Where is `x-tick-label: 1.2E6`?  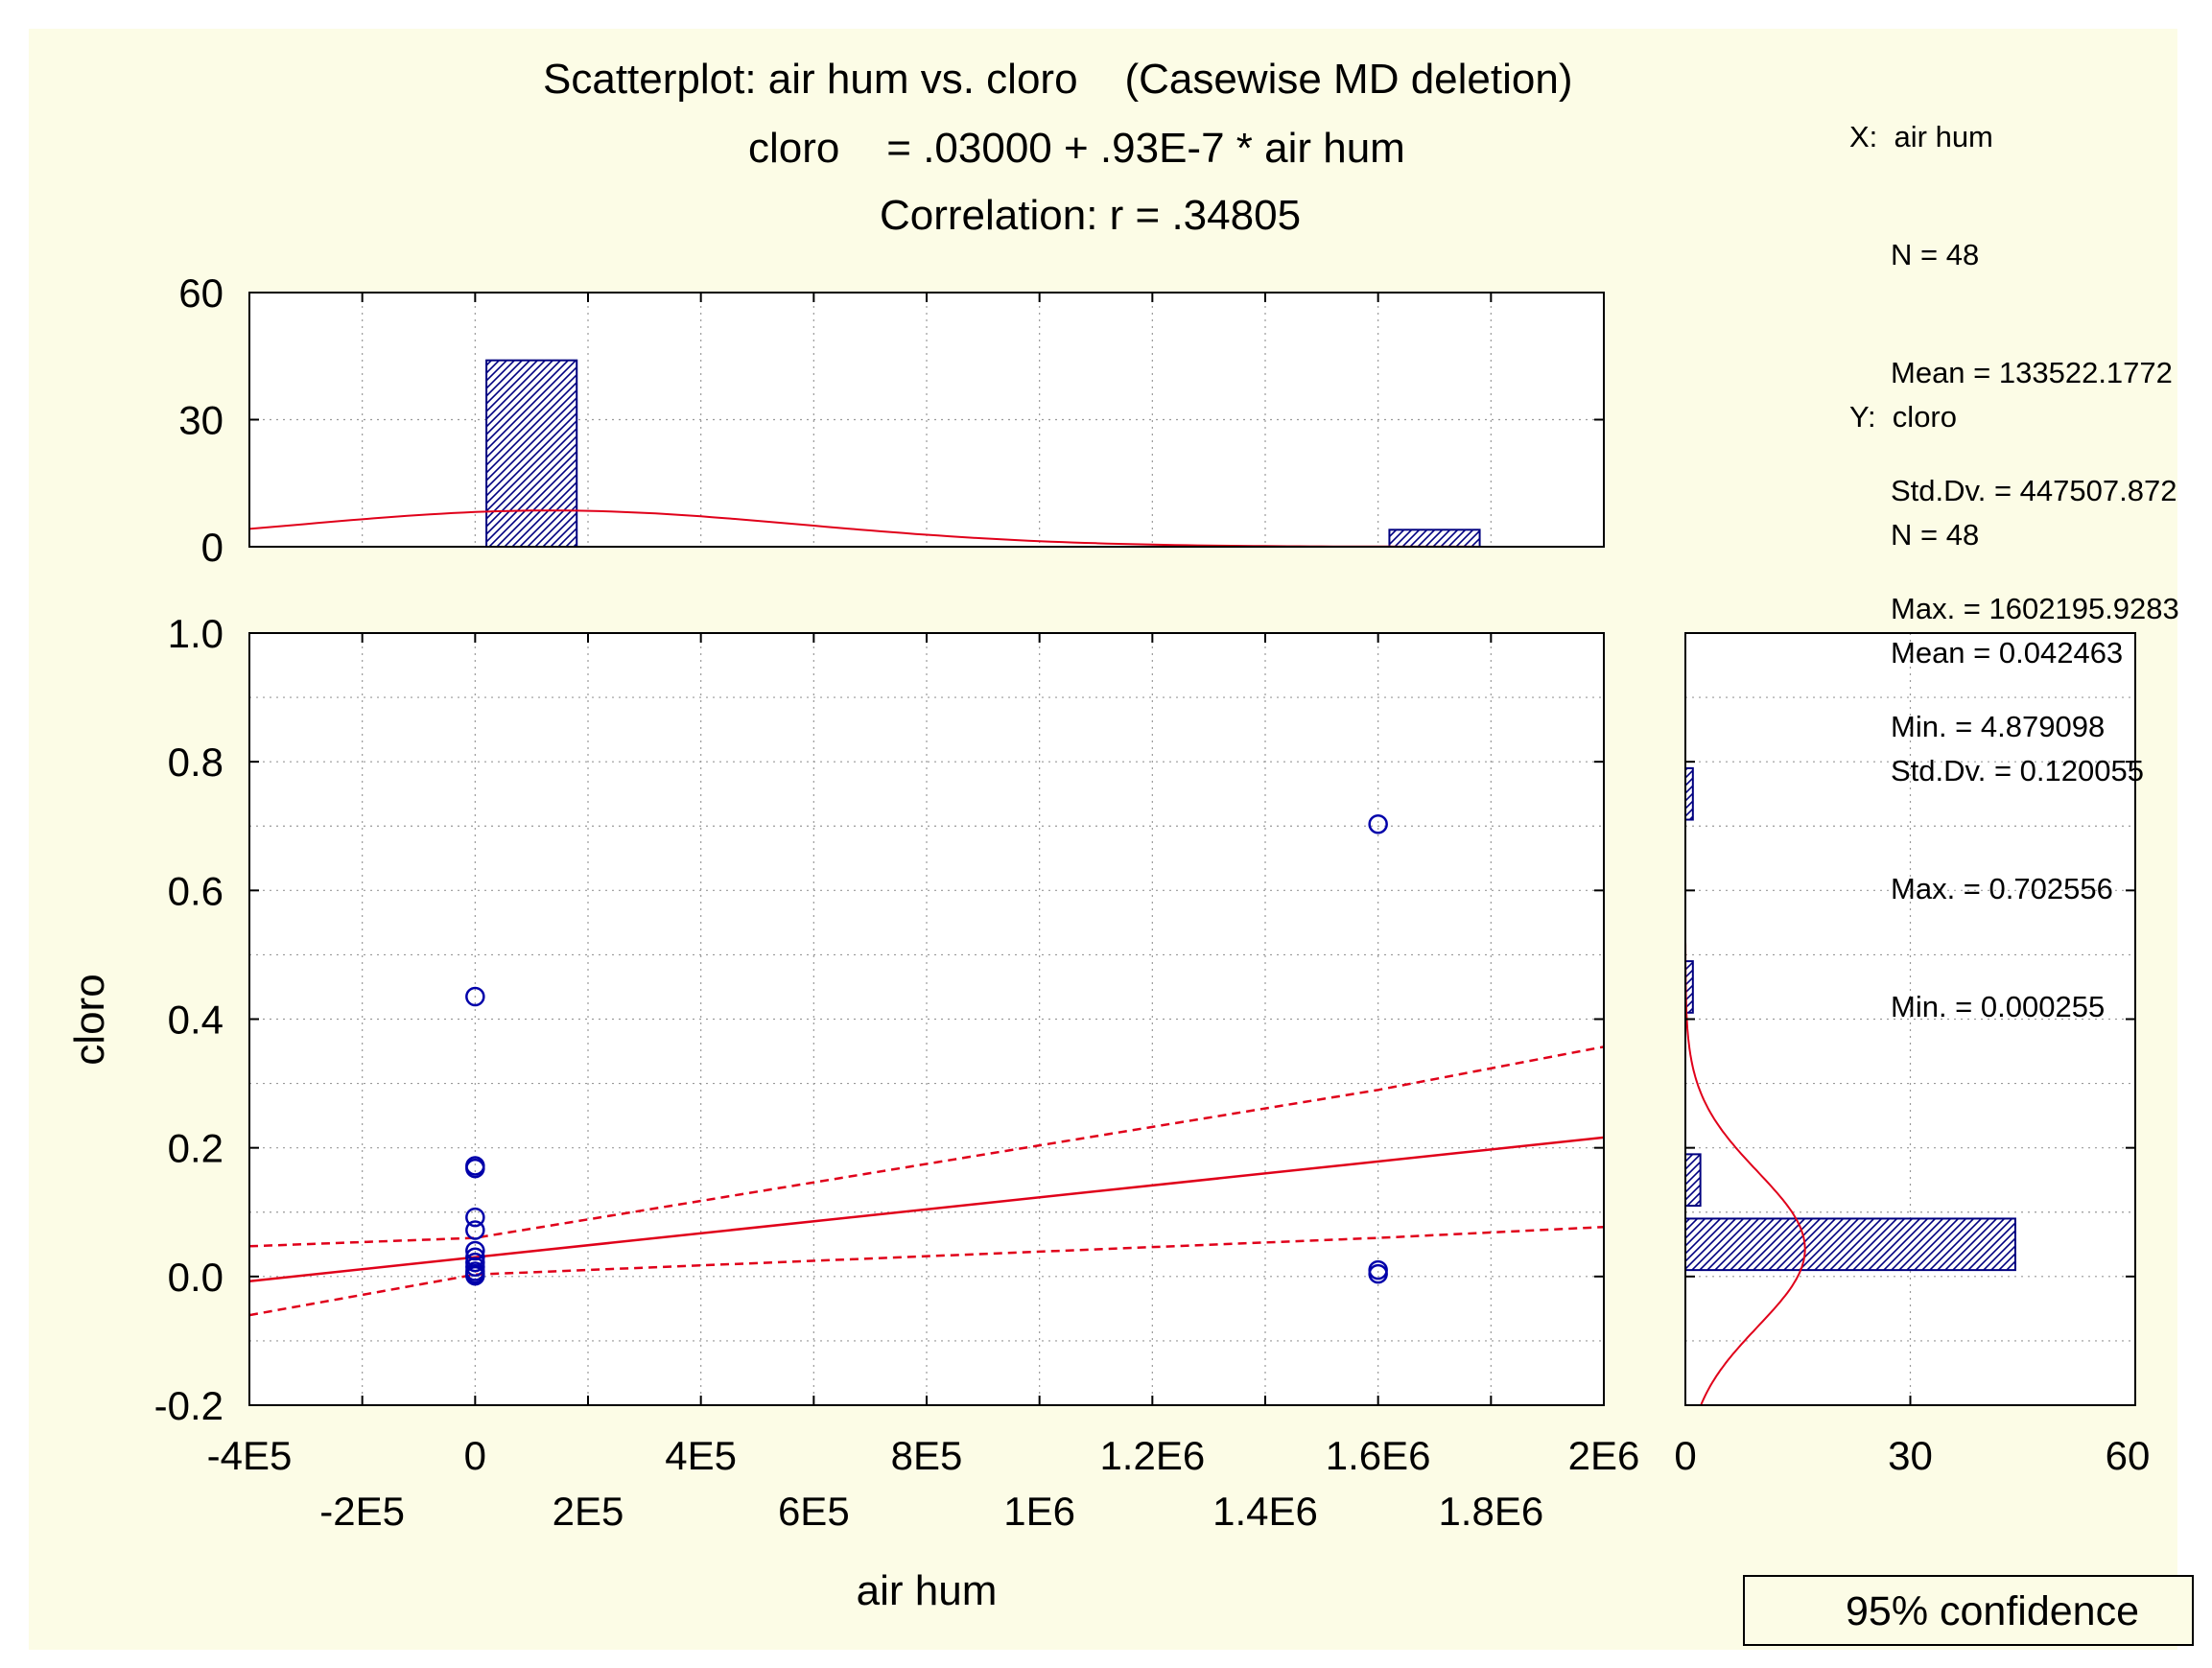 x-tick-label: 1.2E6 is located at coordinates (1152, 1455).